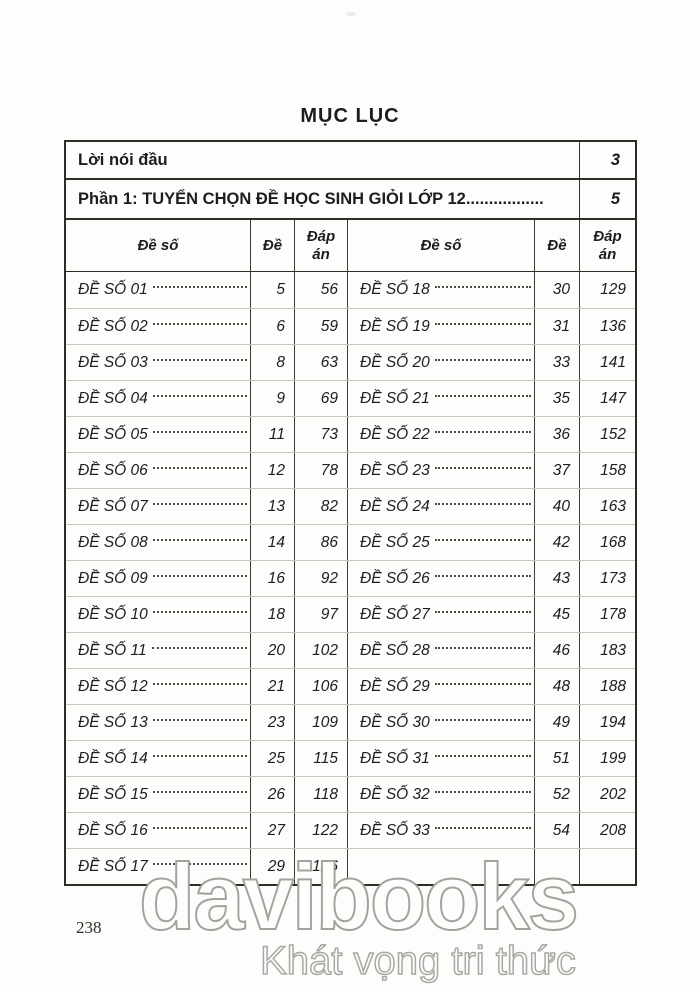  Describe the element at coordinates (350, 161) in the screenshot. I see `toc-row-foreword: Lời nói đầu 3` at that location.